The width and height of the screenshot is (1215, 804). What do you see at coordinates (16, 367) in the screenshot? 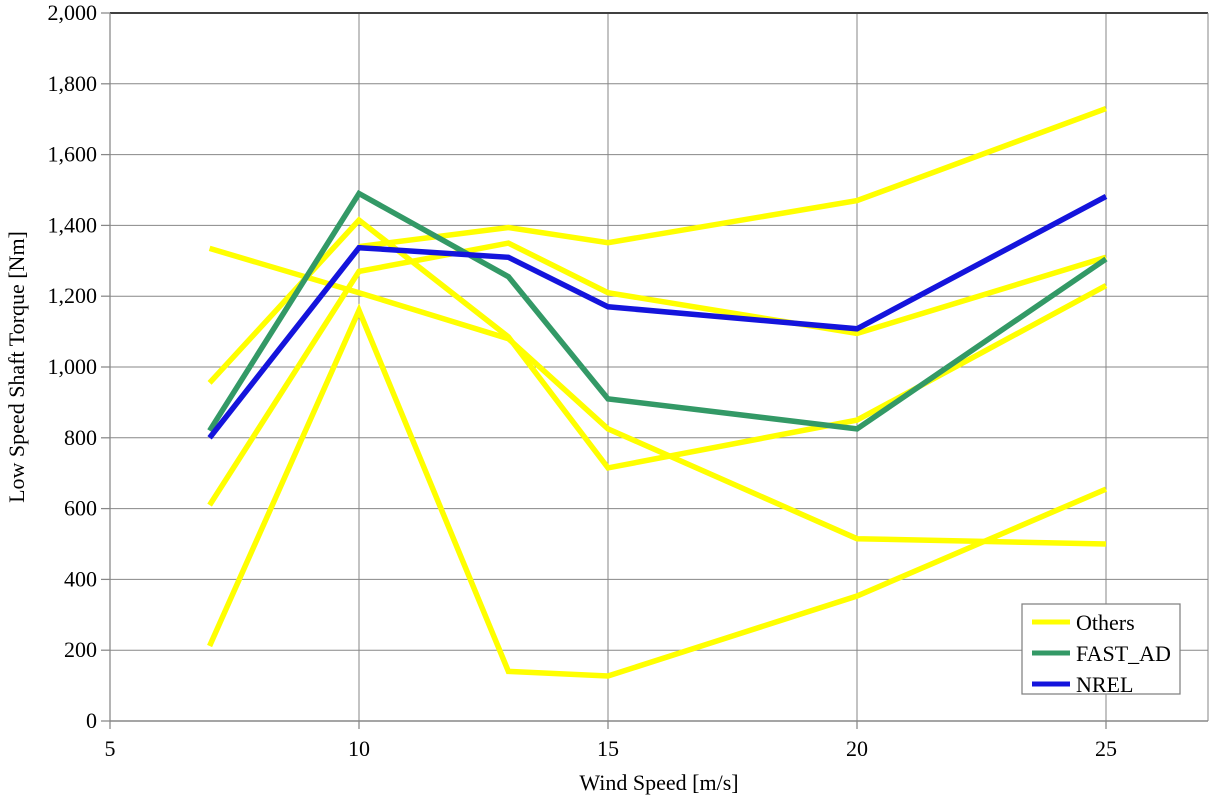
I see `y-axis-title: Low Speed Shaft Torque [Nm]` at bounding box center [16, 367].